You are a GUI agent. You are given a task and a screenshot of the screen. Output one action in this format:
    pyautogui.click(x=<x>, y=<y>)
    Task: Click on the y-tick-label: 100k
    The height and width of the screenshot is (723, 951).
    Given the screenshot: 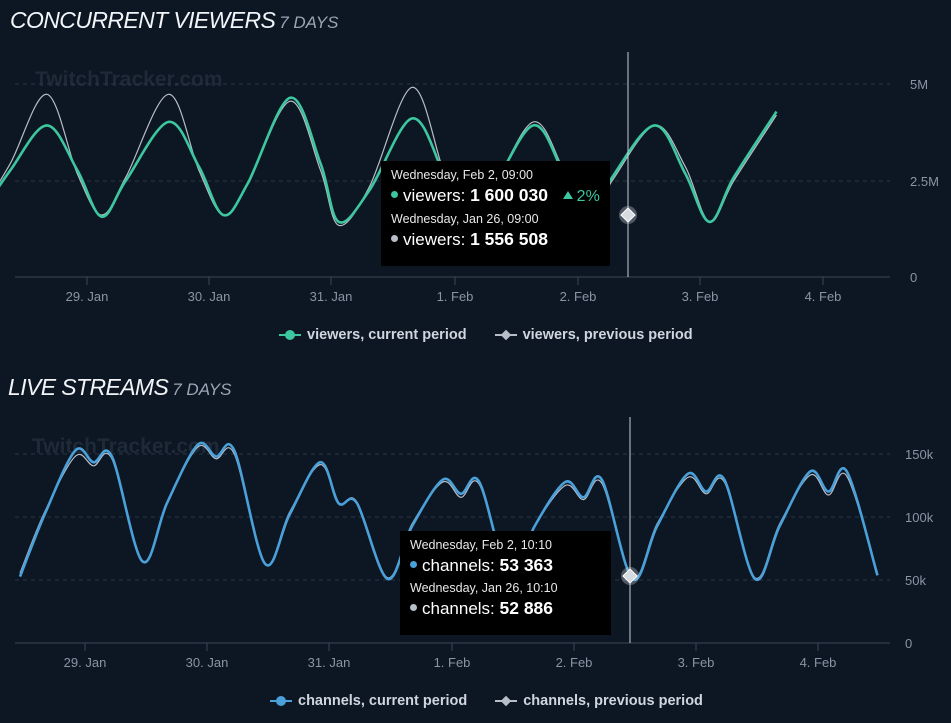 What is the action you would take?
    pyautogui.click(x=919, y=517)
    